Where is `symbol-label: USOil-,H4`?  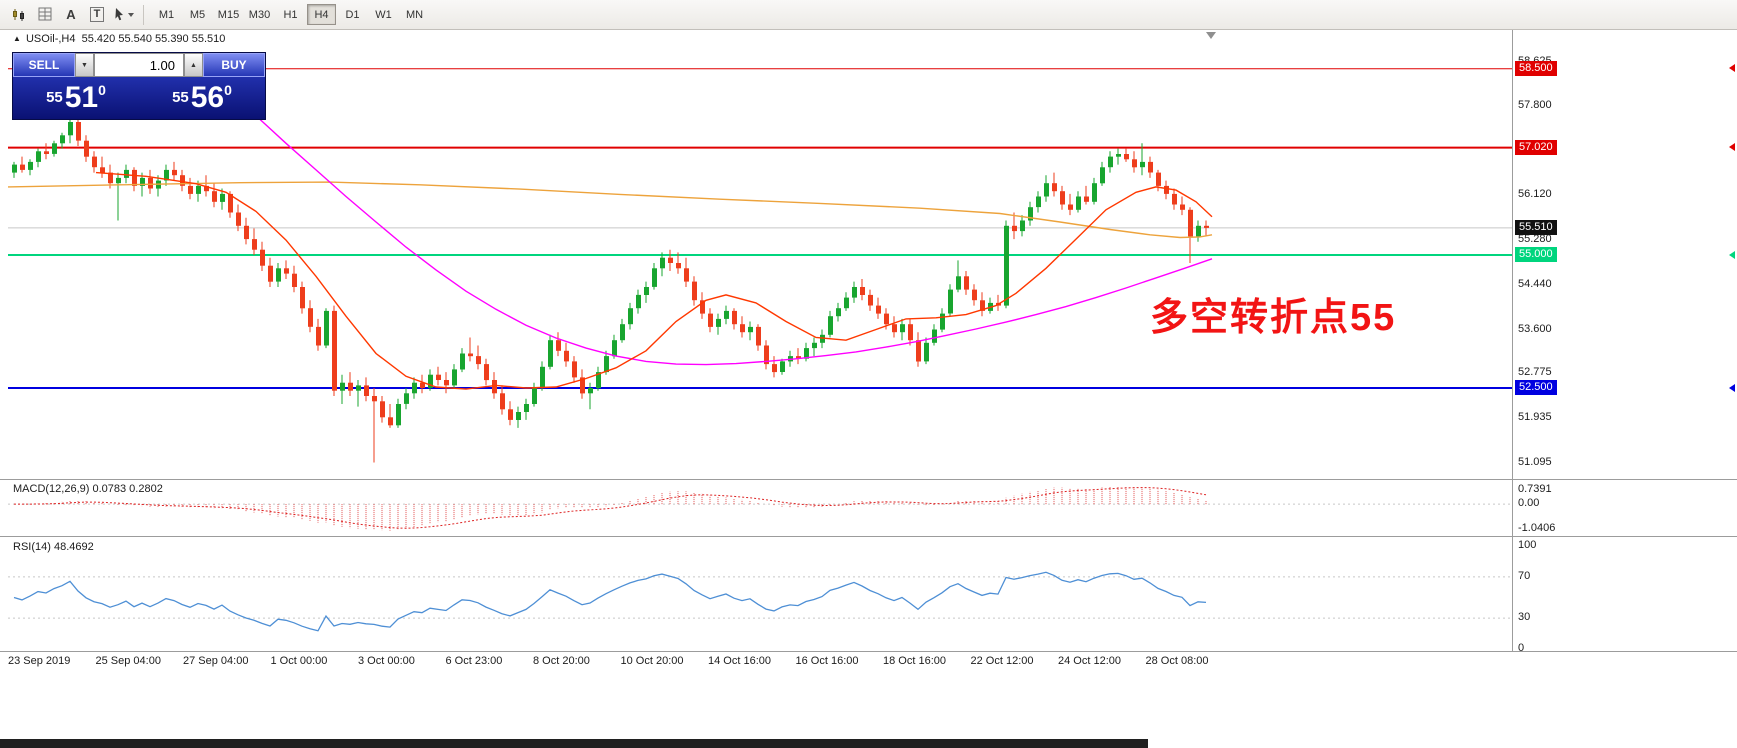 symbol-label: USOil-,H4 is located at coordinates (50, 39).